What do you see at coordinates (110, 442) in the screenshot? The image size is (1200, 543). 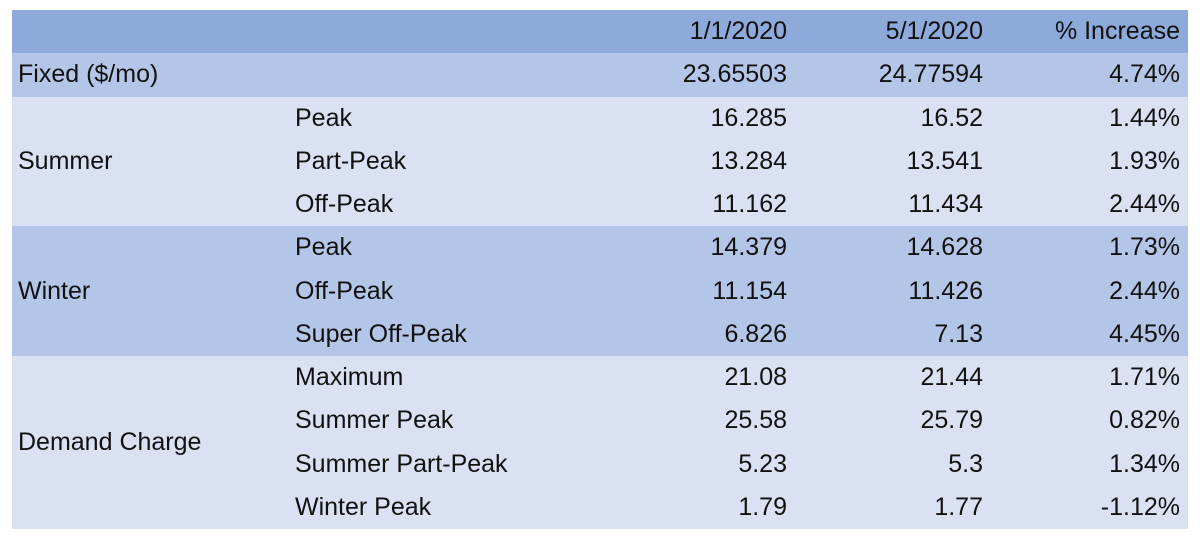 I see `group-label: Demand Charge` at bounding box center [110, 442].